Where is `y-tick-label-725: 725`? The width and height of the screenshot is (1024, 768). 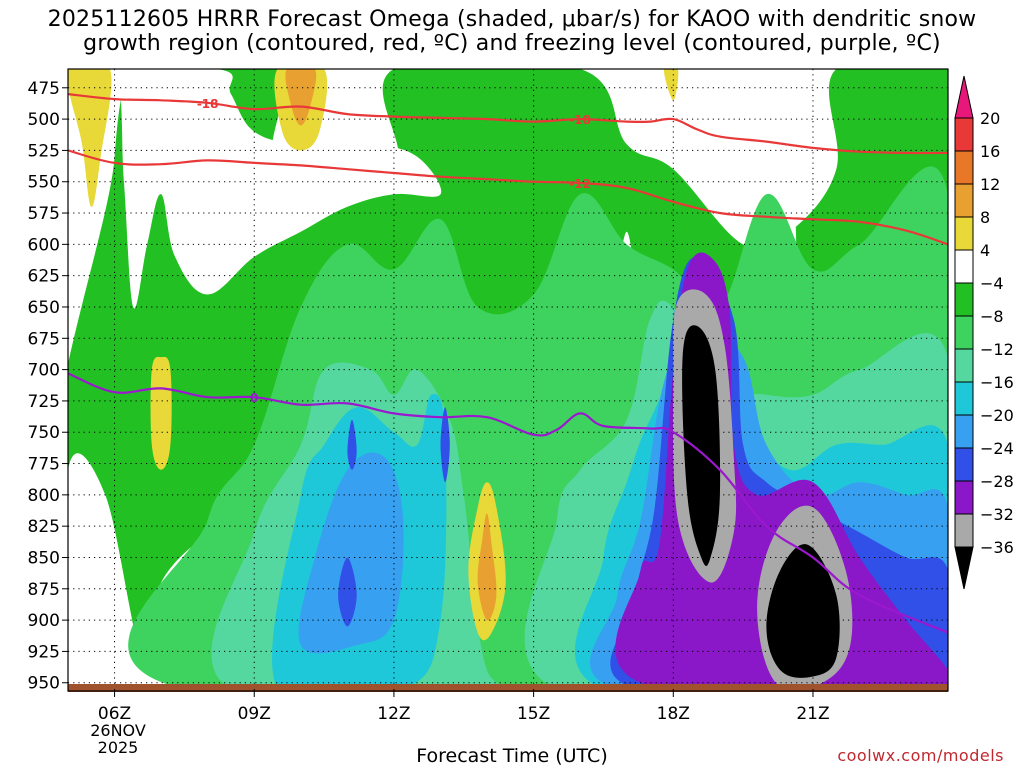 y-tick-label-725: 725 is located at coordinates (44, 402).